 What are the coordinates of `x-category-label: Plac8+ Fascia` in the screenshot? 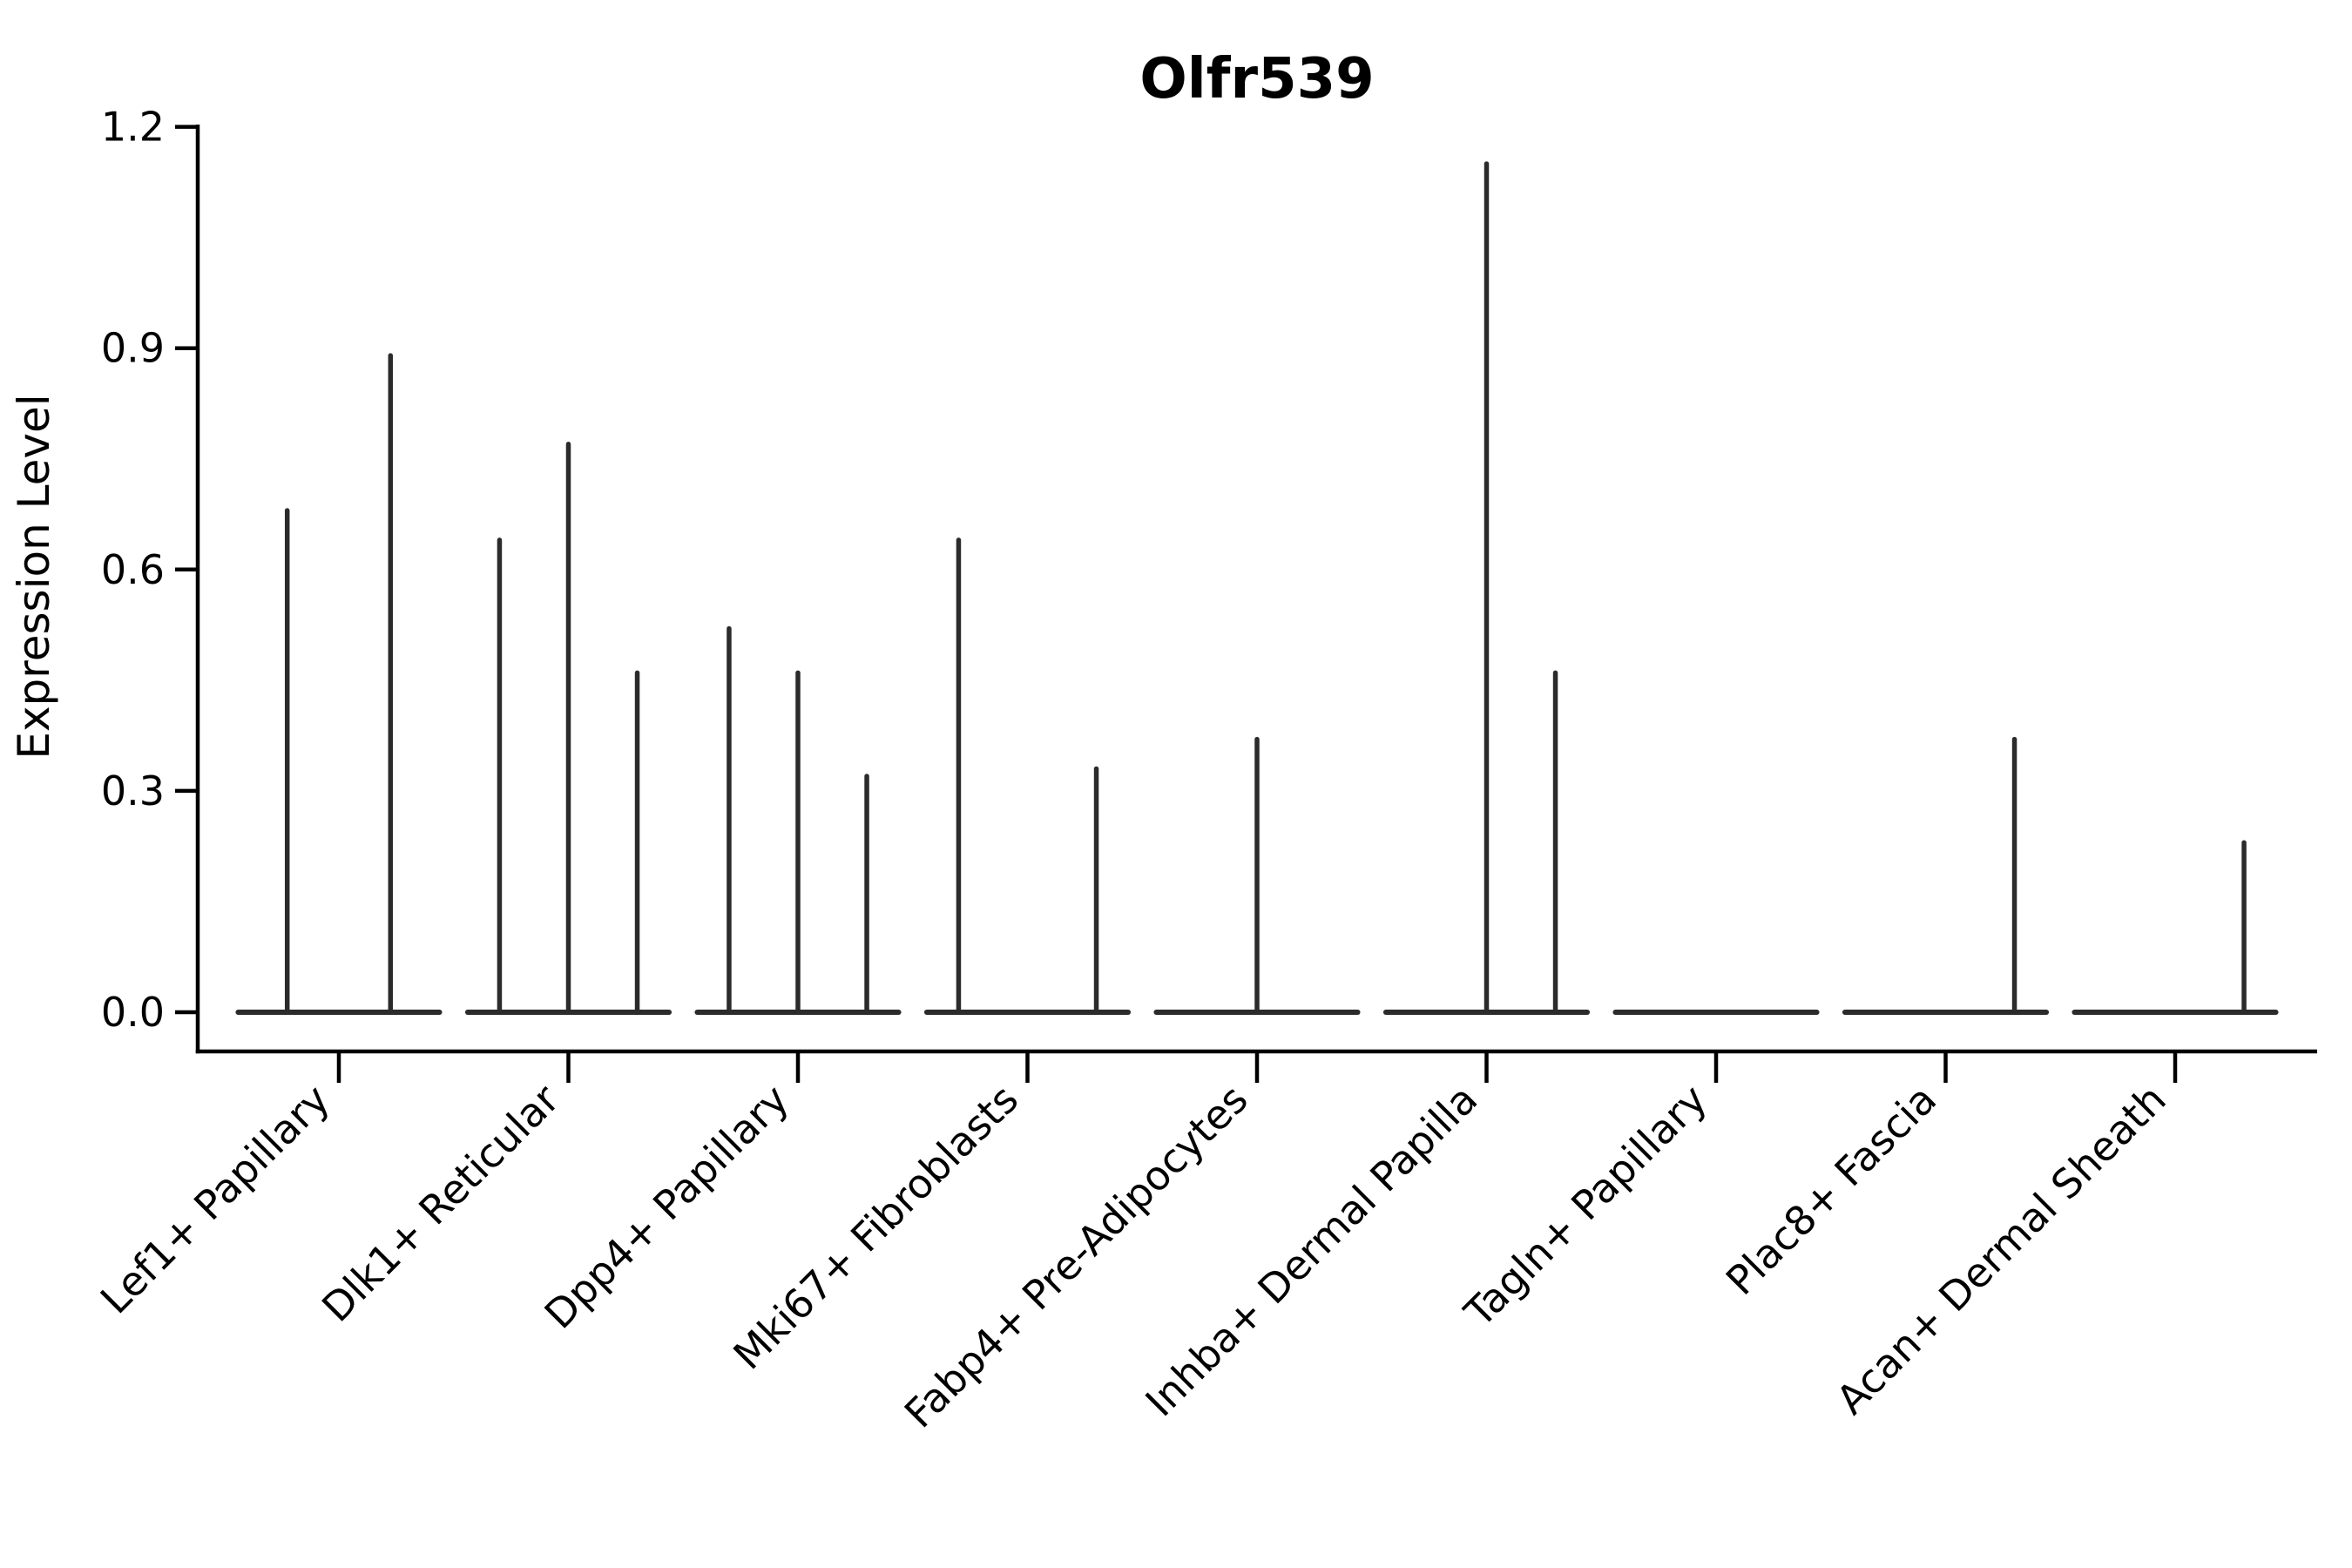 It's located at (1831, 1190).